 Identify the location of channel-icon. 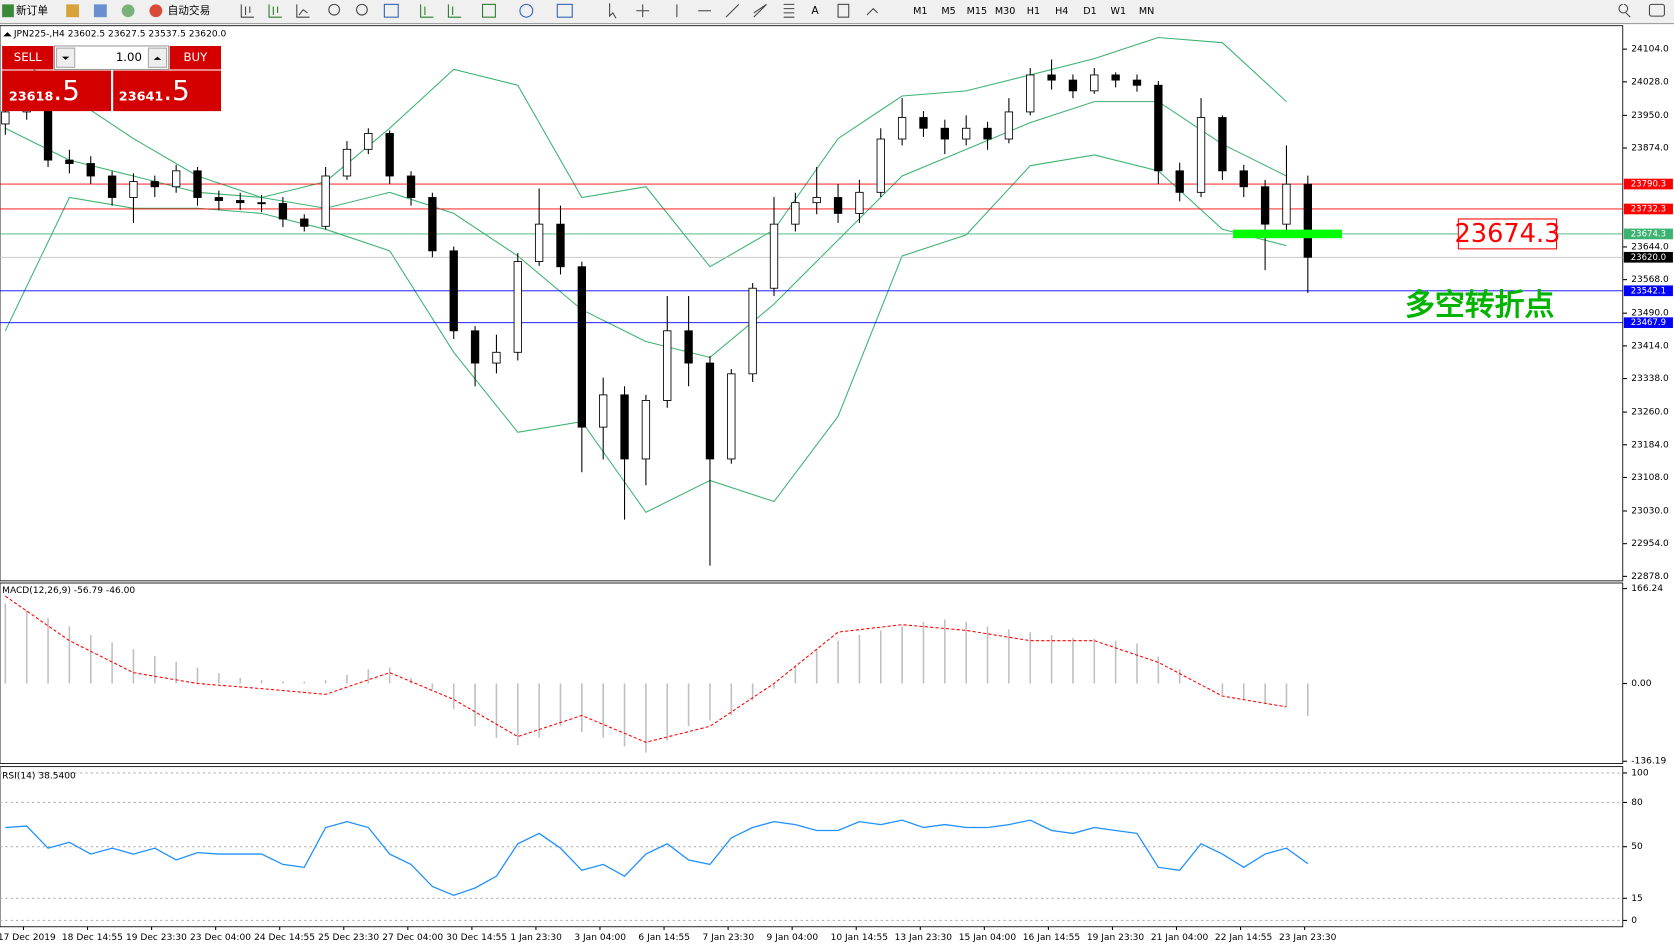
(760, 10).